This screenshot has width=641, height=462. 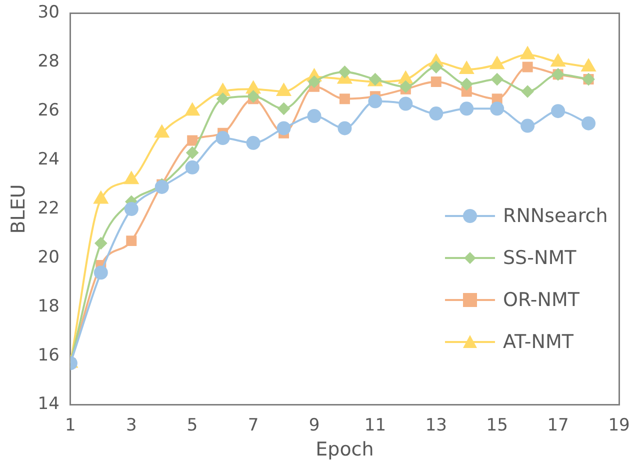 I want to click on x-tick-label: 19, so click(x=619, y=425).